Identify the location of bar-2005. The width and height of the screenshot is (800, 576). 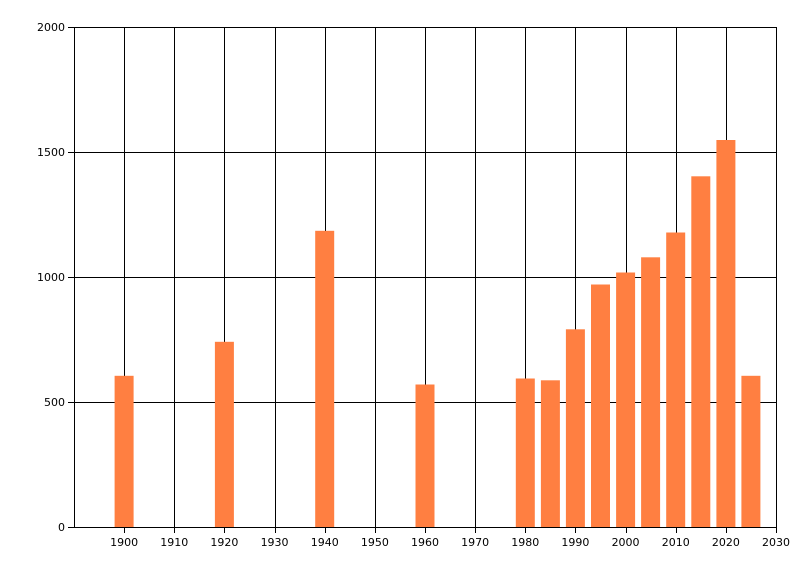
(651, 392).